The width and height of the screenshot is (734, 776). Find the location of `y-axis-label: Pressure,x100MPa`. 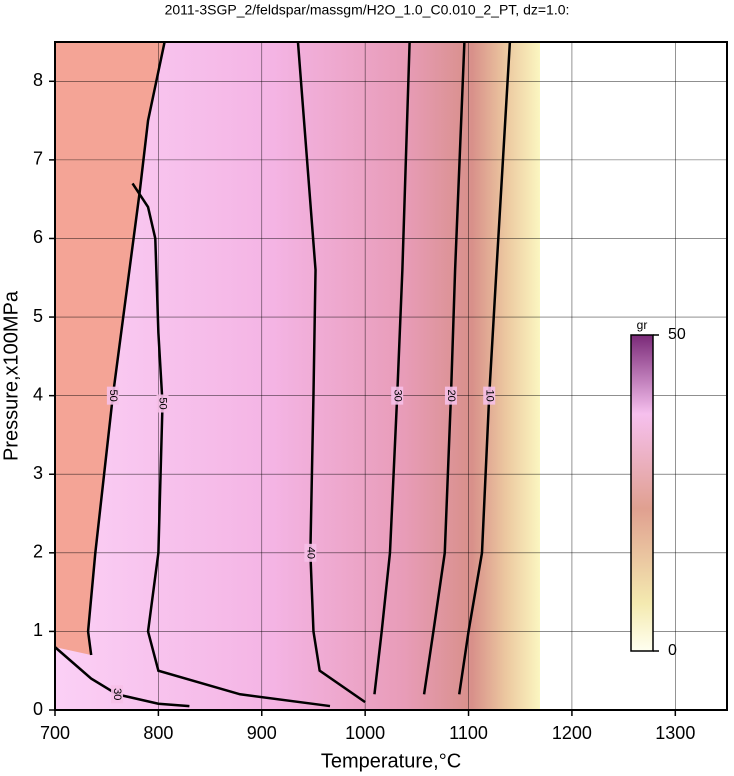

y-axis-label: Pressure,x100MPa is located at coordinates (11, 375).